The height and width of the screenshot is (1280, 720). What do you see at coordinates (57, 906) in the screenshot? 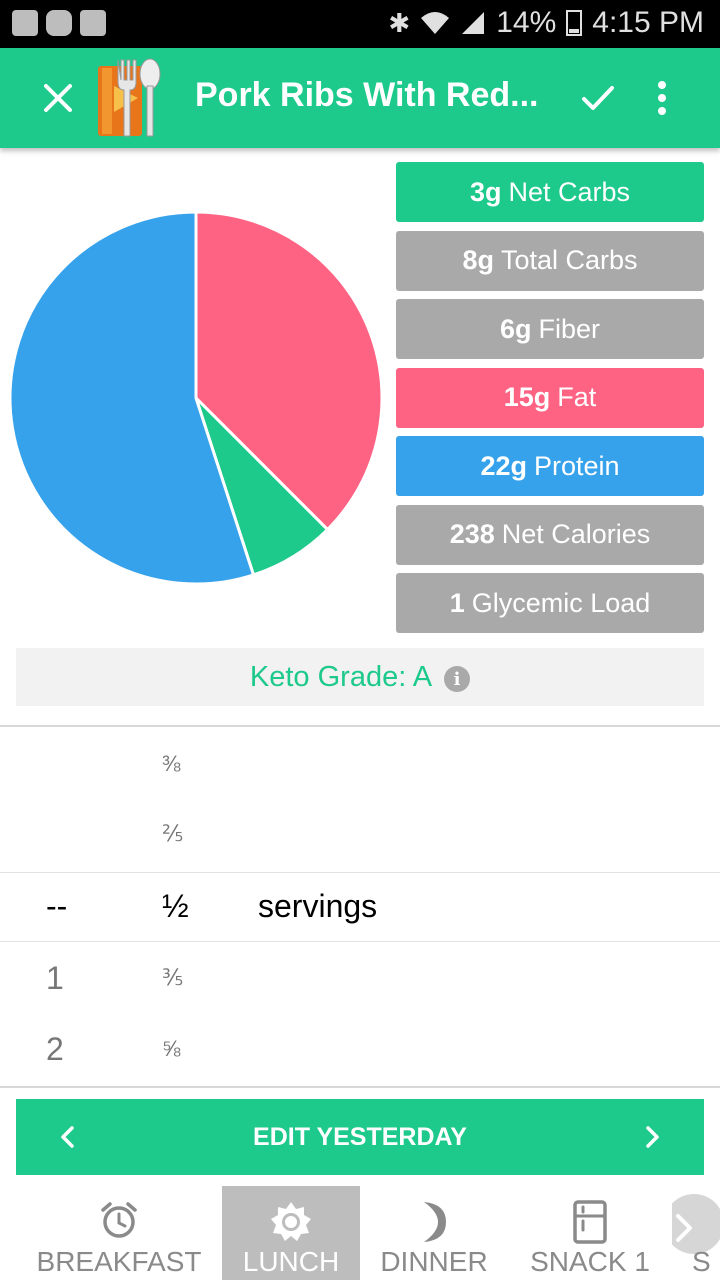
I see `whole-selected: --` at bounding box center [57, 906].